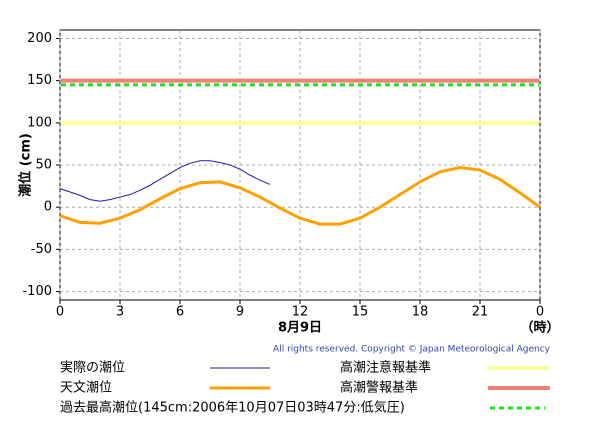  What do you see at coordinates (385, 368) in the screenshot?
I see `legend-label: 高潮注意報基準` at bounding box center [385, 368].